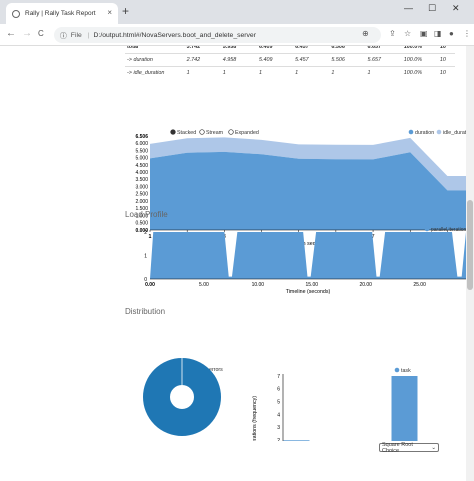  Describe the element at coordinates (141, 231) in the screenshot. I see `y-tick-label: 0.000` at that location.